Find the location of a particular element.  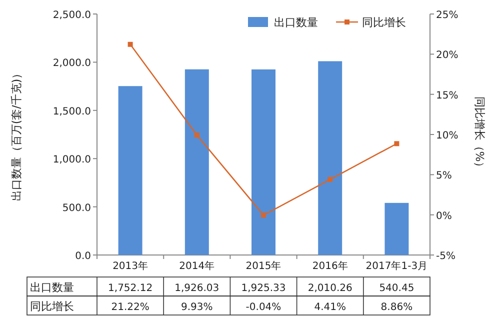

data-label: 21.22% is located at coordinates (130, 307).